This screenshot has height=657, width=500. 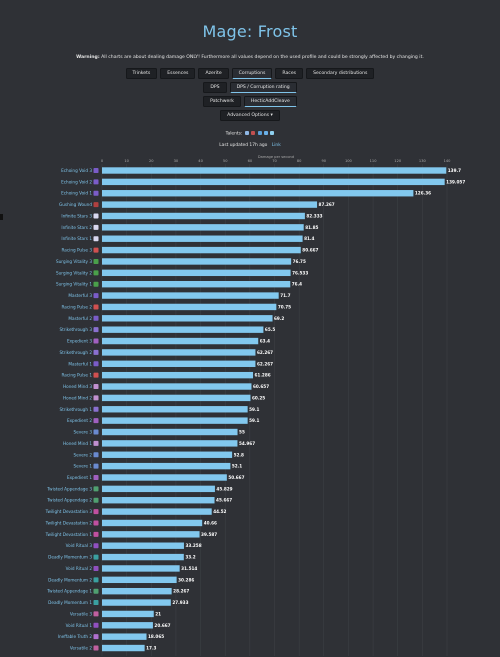 What do you see at coordinates (182, 273) in the screenshot?
I see `bar-row: Surging Vitality 2 76.533` at bounding box center [182, 273].